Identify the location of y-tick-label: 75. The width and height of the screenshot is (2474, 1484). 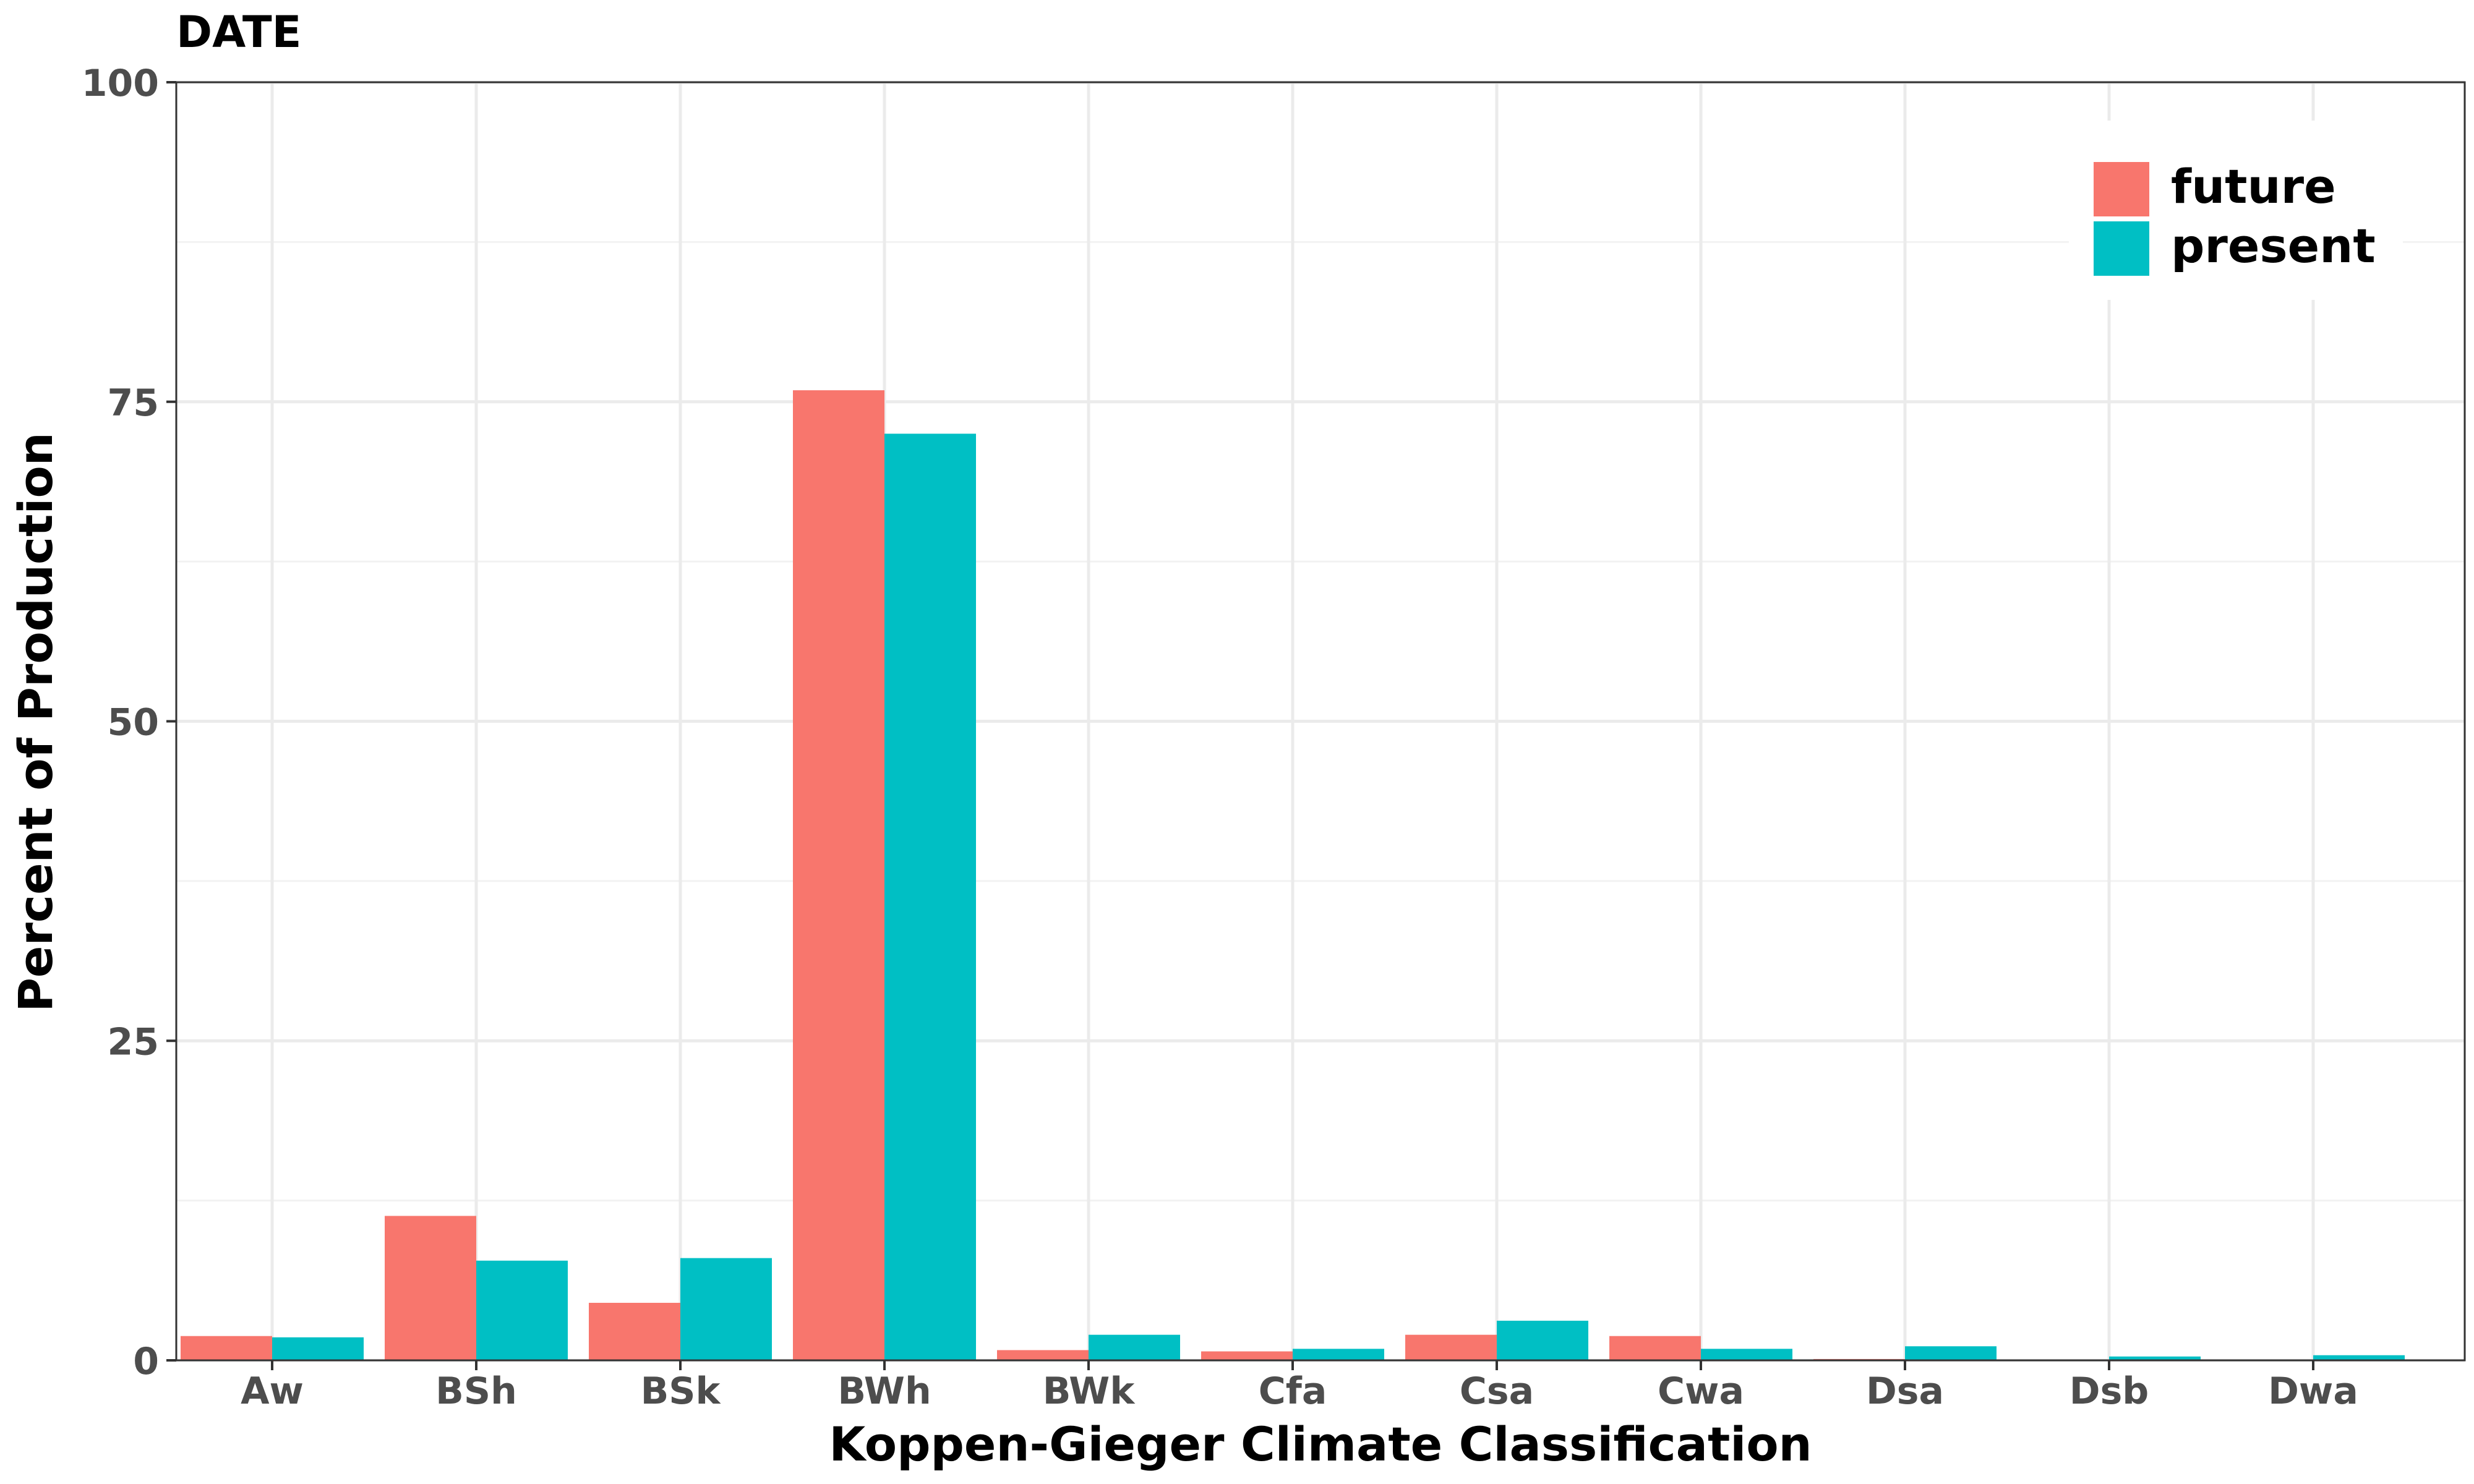
(134, 403).